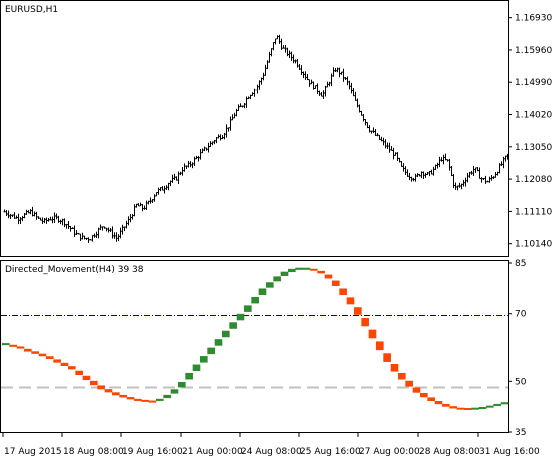  I want to click on indicator-tick-label: 50, so click(521, 382).